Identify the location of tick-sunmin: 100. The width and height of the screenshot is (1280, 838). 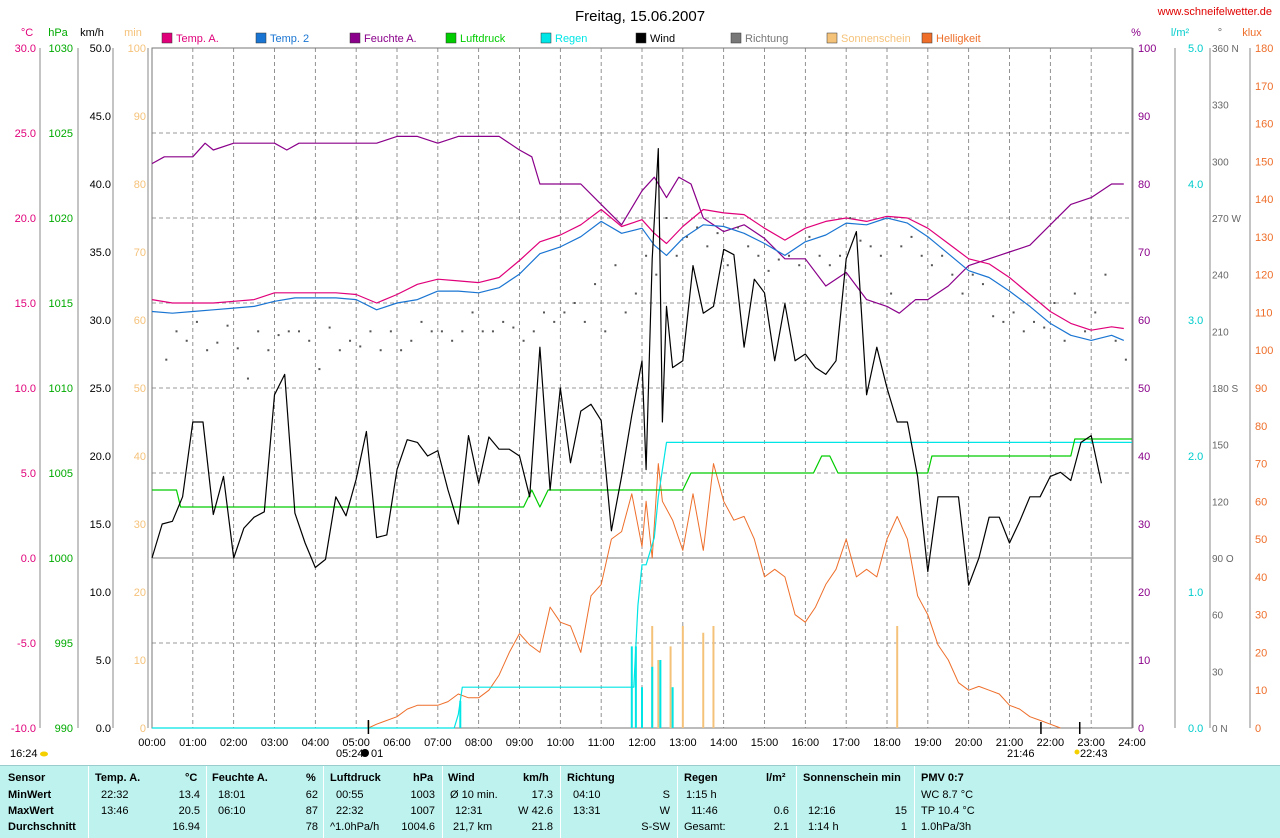
(137, 49).